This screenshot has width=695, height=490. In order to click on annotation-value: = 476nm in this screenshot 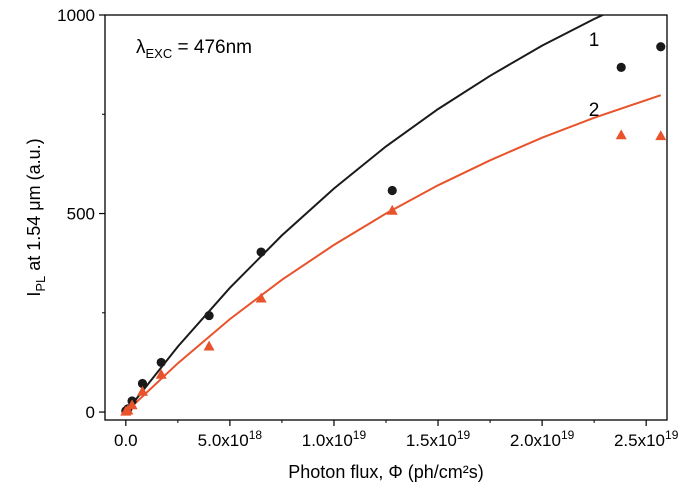, I will do `click(212, 47)`.